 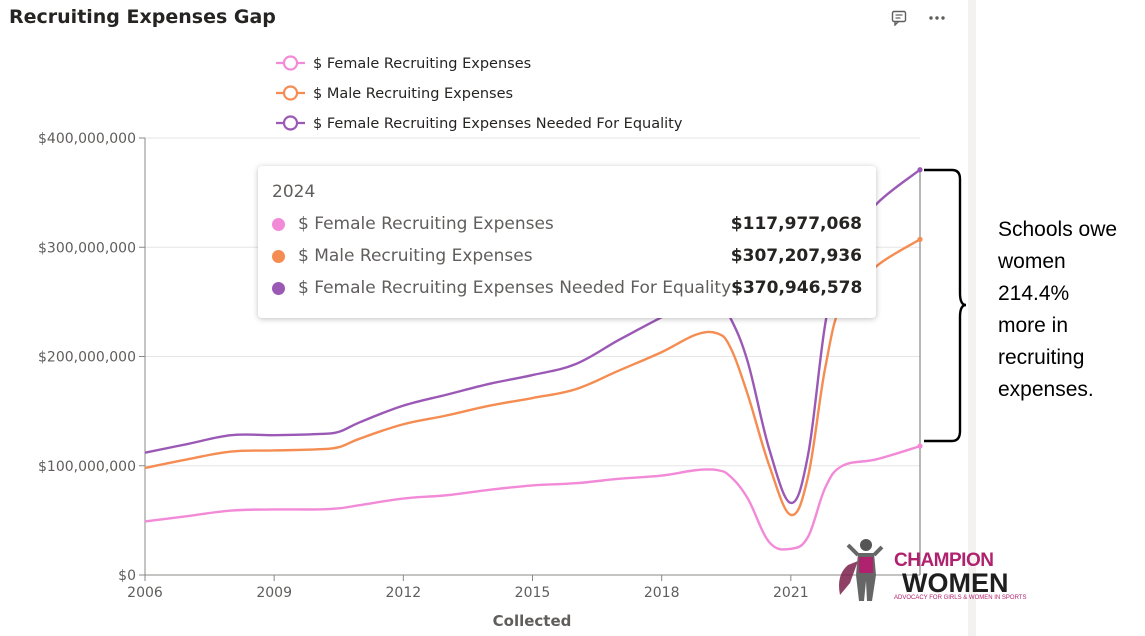 I want to click on logo-line1: CHAMPION, so click(x=944, y=560).